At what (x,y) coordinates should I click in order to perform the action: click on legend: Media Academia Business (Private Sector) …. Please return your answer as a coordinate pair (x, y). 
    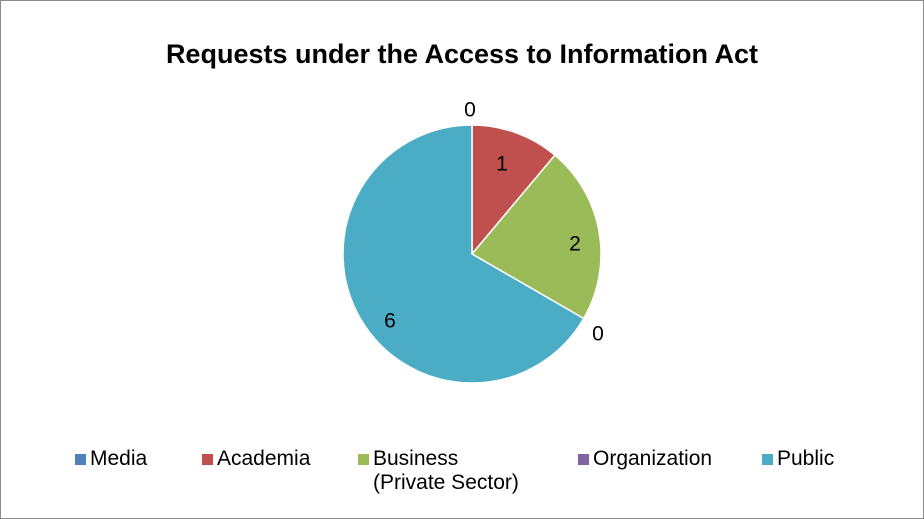
    Looking at the image, I should click on (462, 477).